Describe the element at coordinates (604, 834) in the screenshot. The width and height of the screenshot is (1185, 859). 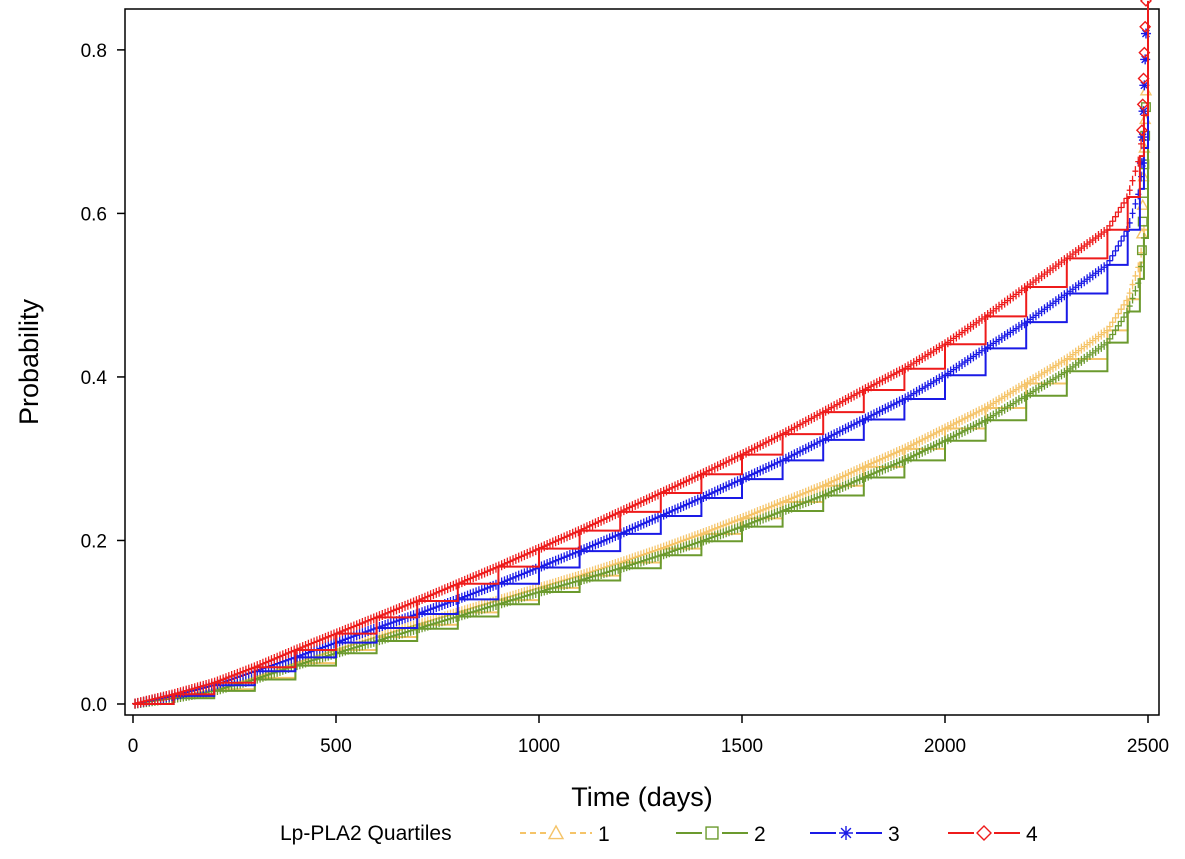
I see `legend-label-1: 1` at that location.